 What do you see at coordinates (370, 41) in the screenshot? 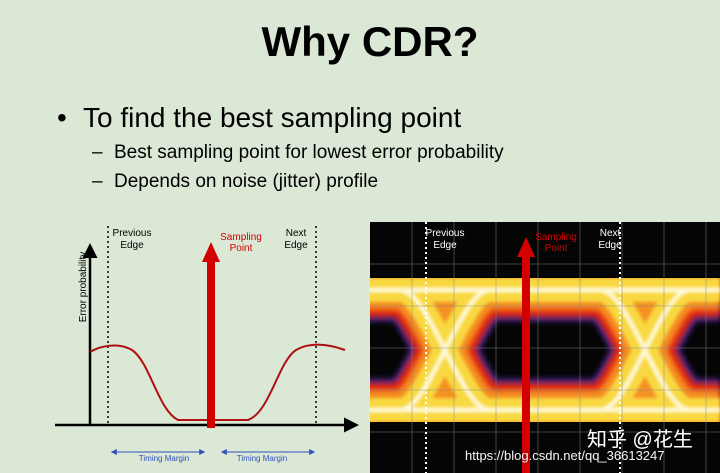
I see `slide-title: Why CDR?` at bounding box center [370, 41].